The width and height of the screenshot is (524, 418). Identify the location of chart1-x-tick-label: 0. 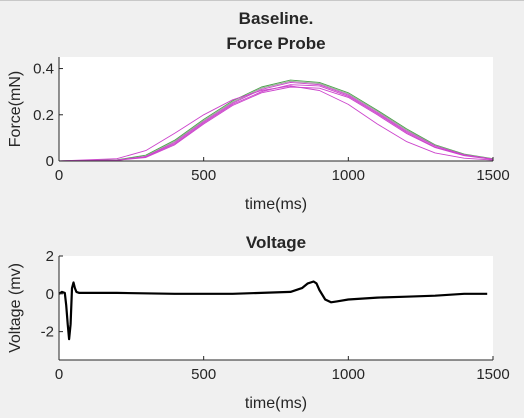
(59, 175).